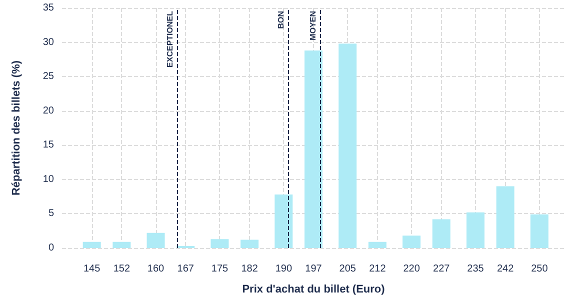 The height and width of the screenshot is (300, 577). What do you see at coordinates (377, 269) in the screenshot?
I see `x-tick-label: 212` at bounding box center [377, 269].